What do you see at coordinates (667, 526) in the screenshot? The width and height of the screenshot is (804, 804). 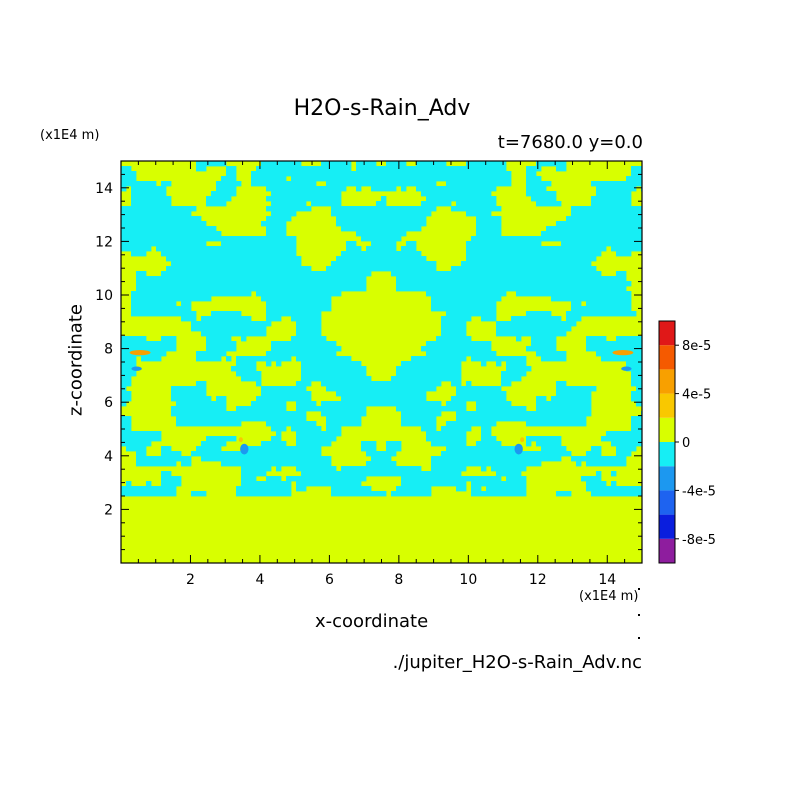 I see `colorbar-band` at bounding box center [667, 526].